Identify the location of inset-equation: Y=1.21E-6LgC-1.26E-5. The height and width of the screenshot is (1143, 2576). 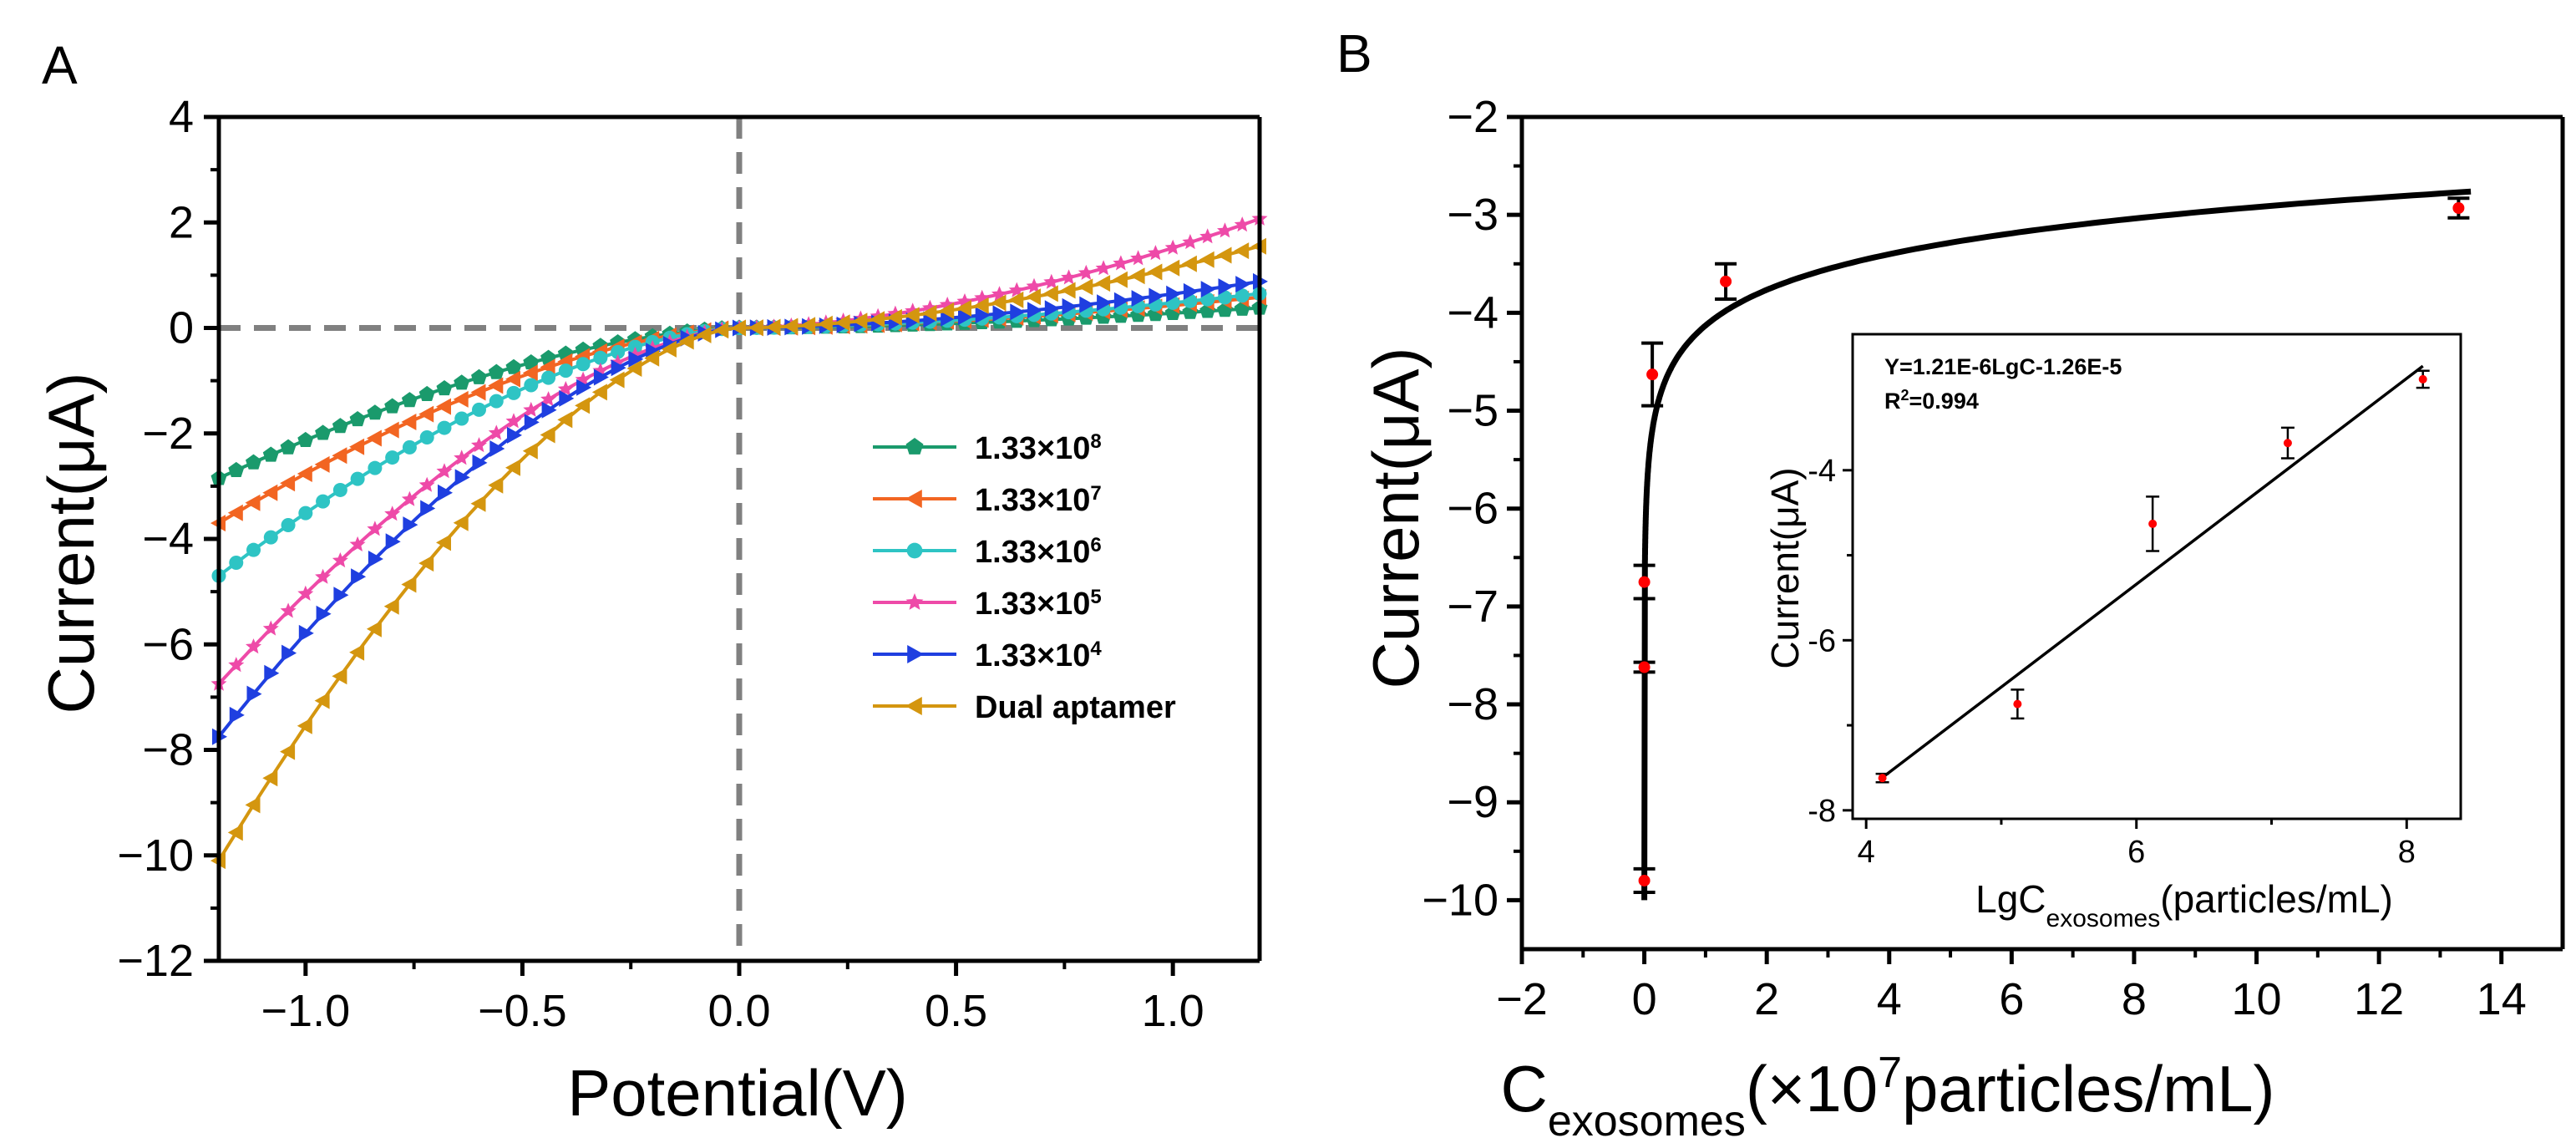
(2003, 366).